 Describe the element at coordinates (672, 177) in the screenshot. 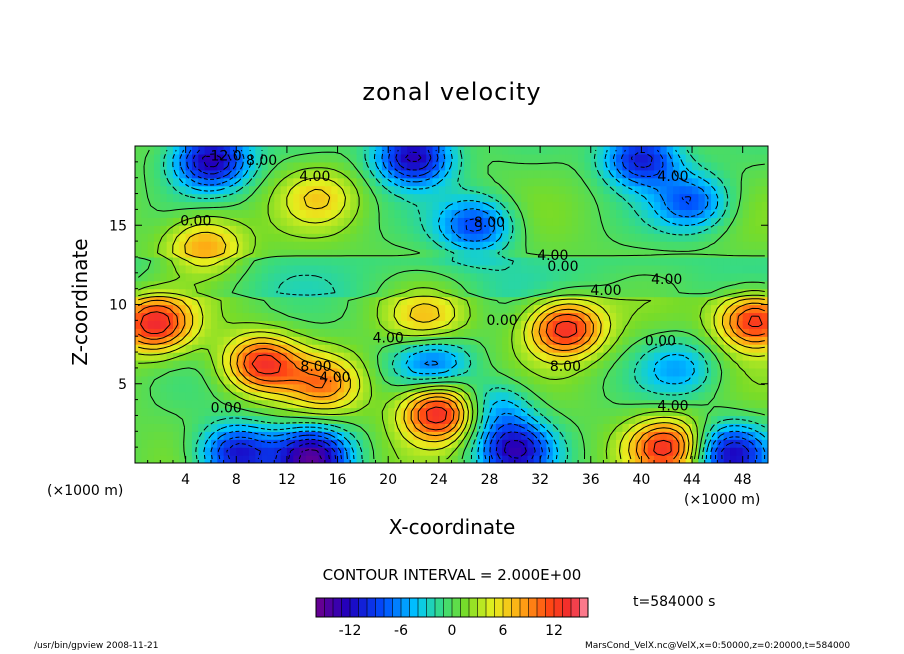

I see `contour-label: 4.00` at that location.